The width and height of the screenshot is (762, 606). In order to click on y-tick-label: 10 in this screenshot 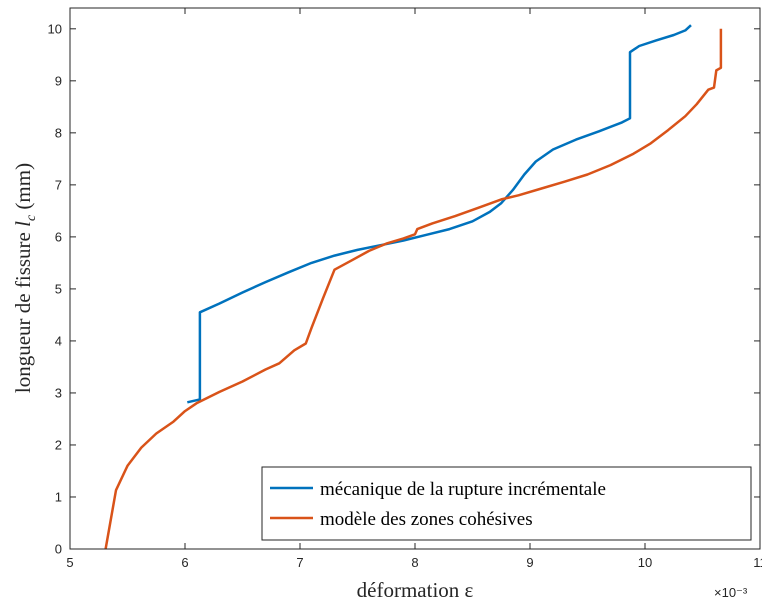, I will do `click(55, 28)`.